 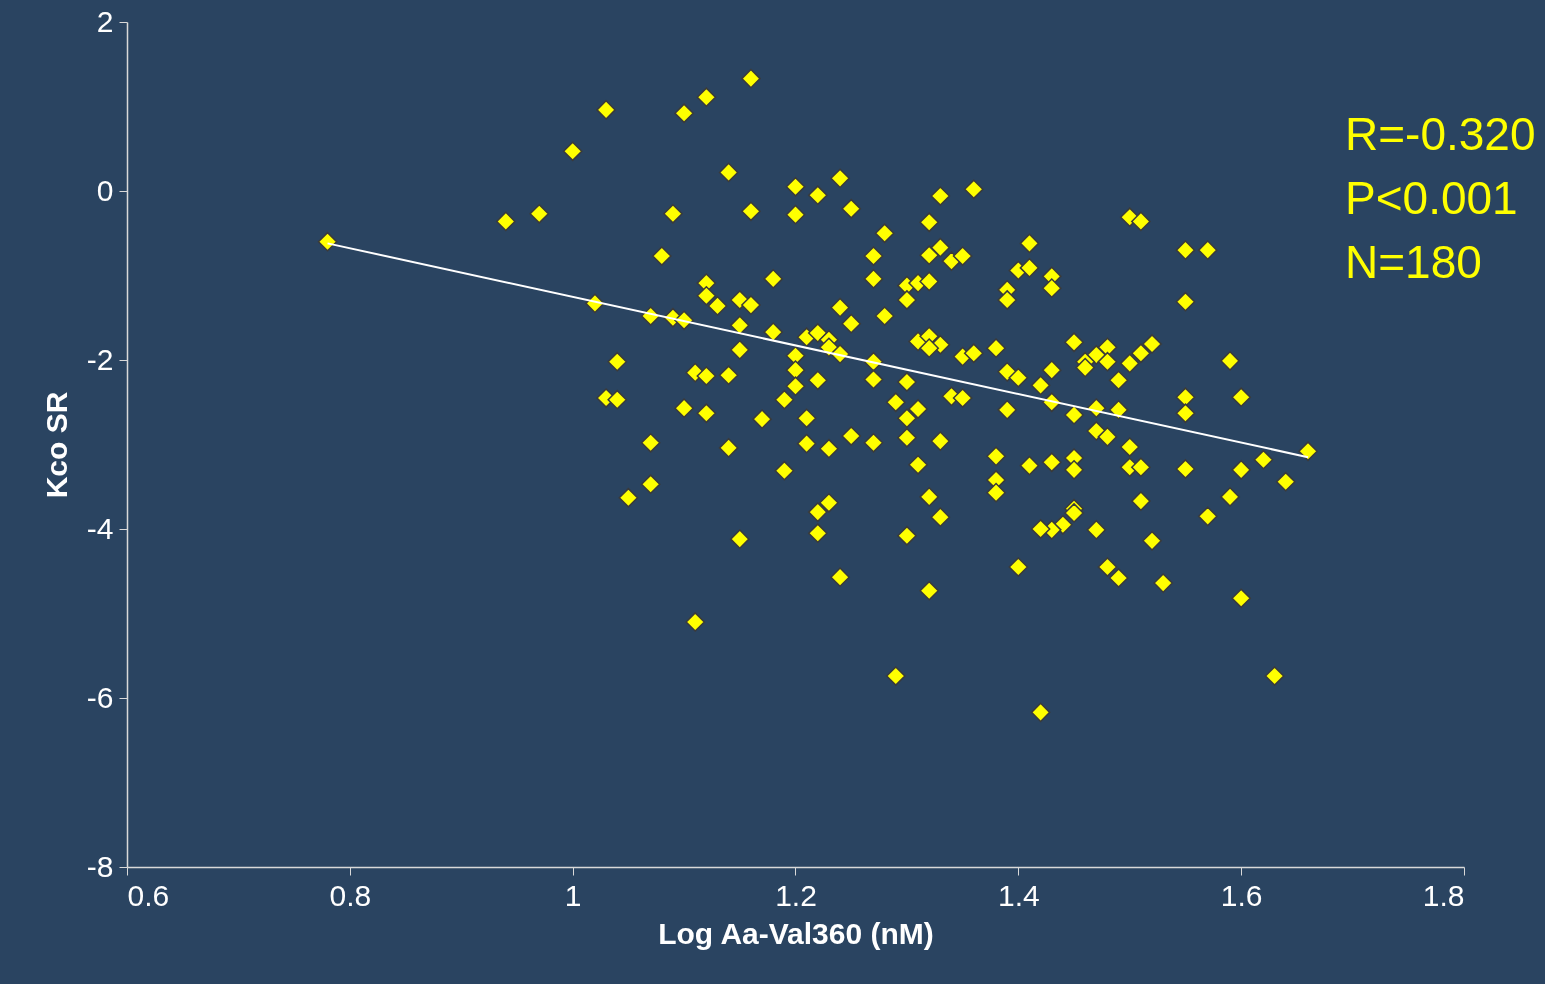 I want to click on y-tick-label: -6, so click(x=100, y=697).